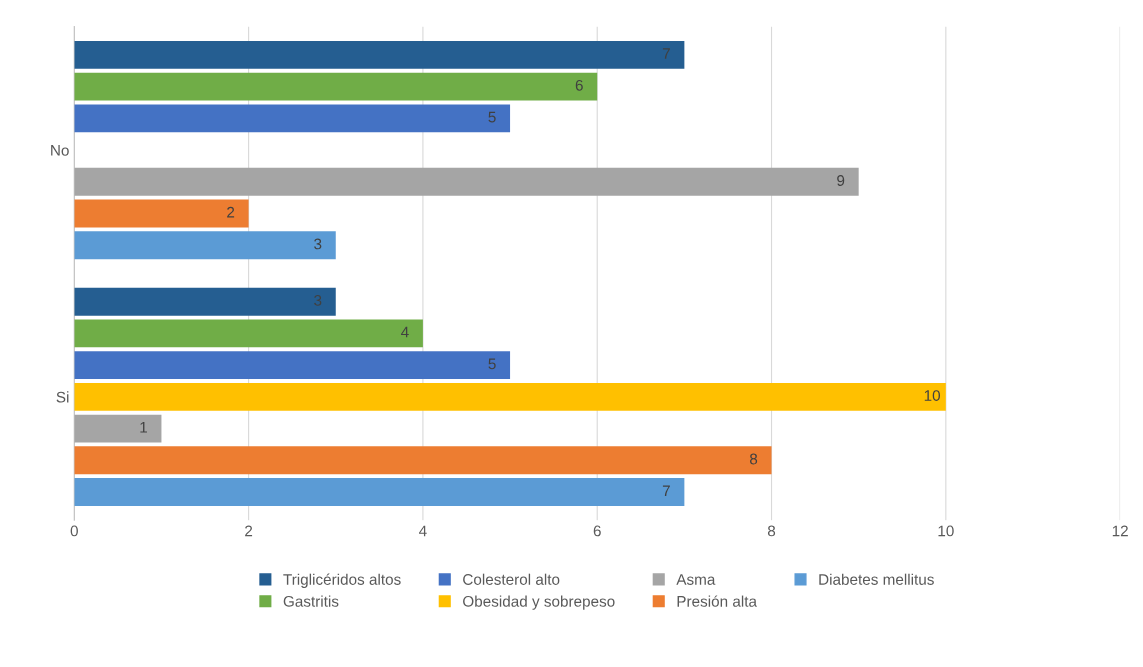 This screenshot has height=667, width=1143. Describe the element at coordinates (539, 602) in the screenshot. I see `legend-label: Obesidad y sobrepeso` at that location.